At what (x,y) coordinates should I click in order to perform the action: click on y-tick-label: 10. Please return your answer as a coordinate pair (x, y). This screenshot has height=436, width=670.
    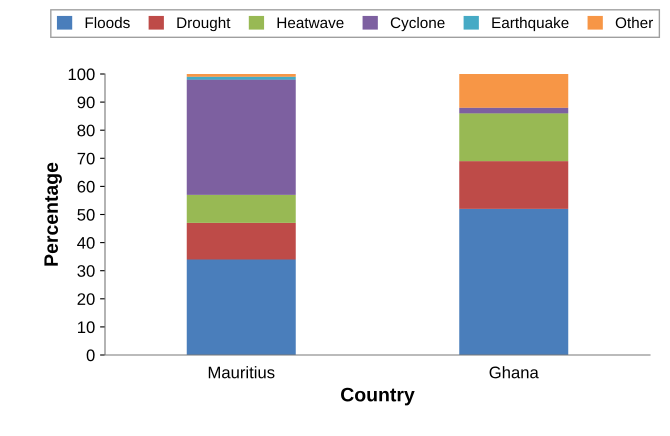
    Looking at the image, I should click on (86, 327).